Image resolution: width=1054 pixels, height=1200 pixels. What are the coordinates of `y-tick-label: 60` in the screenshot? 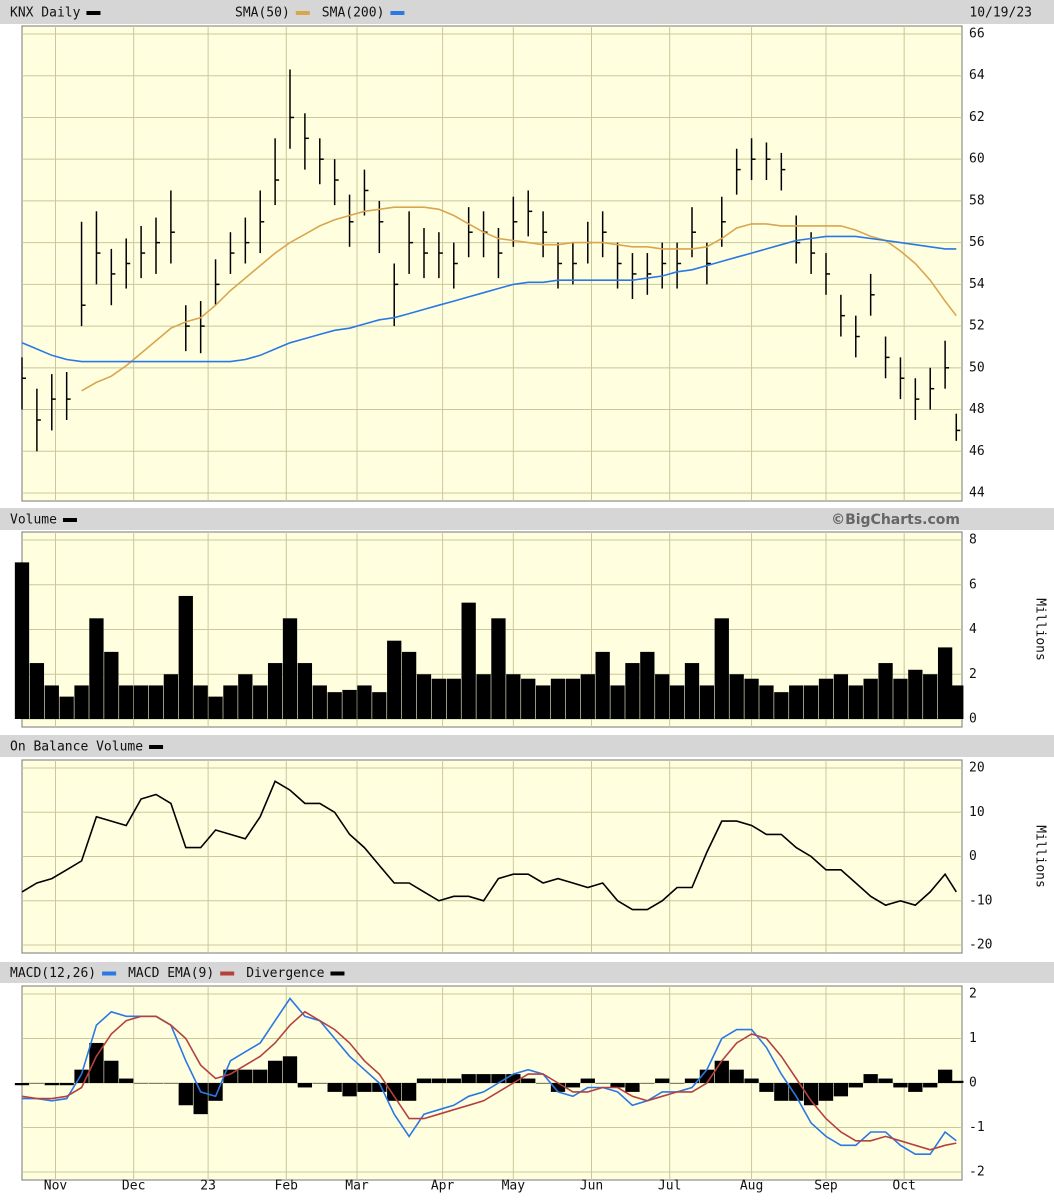 It's located at (977, 159).